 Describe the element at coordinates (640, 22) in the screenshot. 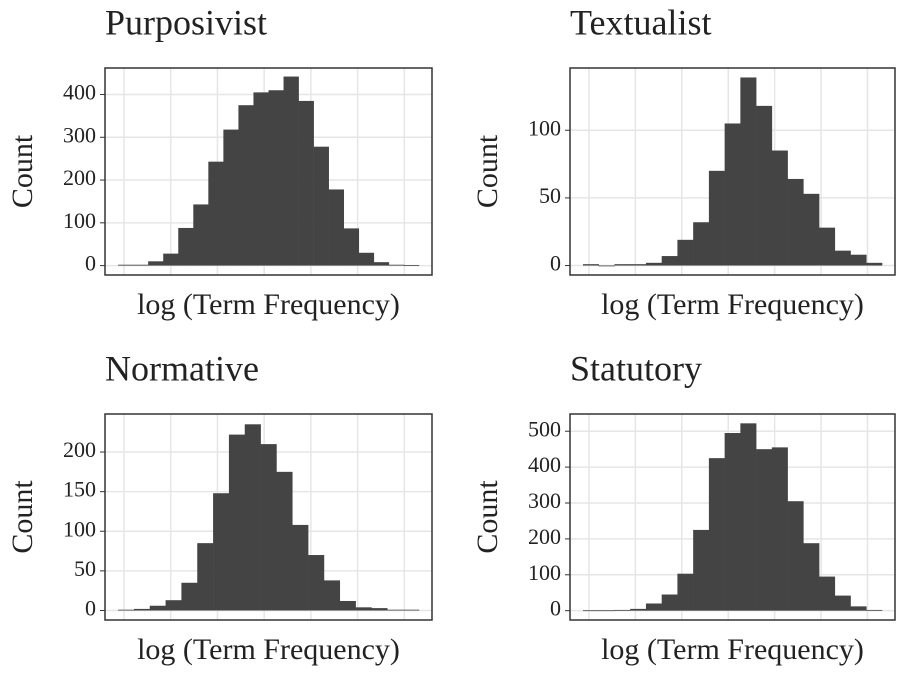

I see `panel-title: Textualist` at that location.